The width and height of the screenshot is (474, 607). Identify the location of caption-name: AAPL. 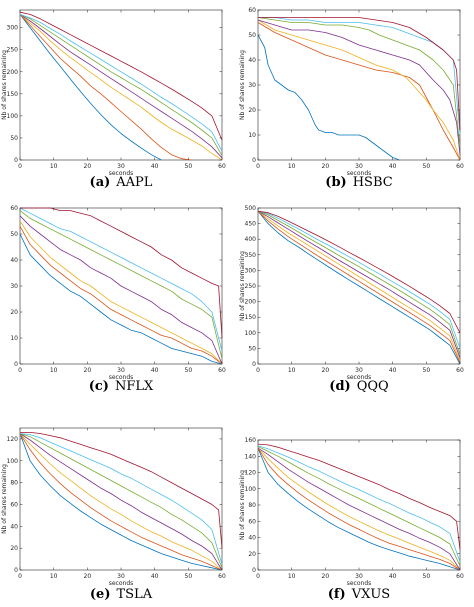
(134, 182).